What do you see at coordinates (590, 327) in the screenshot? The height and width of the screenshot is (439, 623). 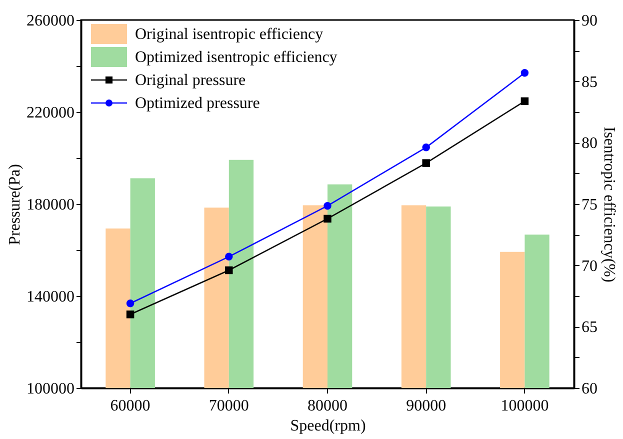 I see `y2-tick-label: 65` at bounding box center [590, 327].